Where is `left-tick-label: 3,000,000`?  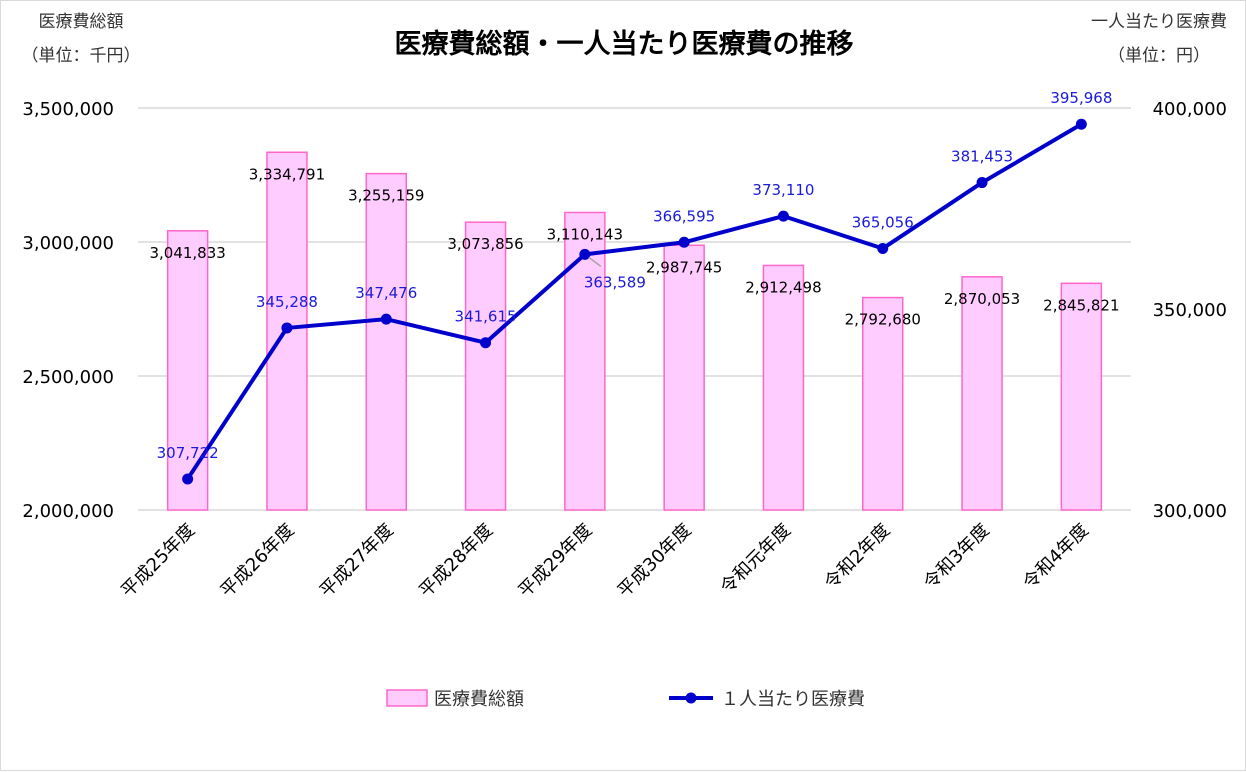 left-tick-label: 3,000,000 is located at coordinates (68, 243).